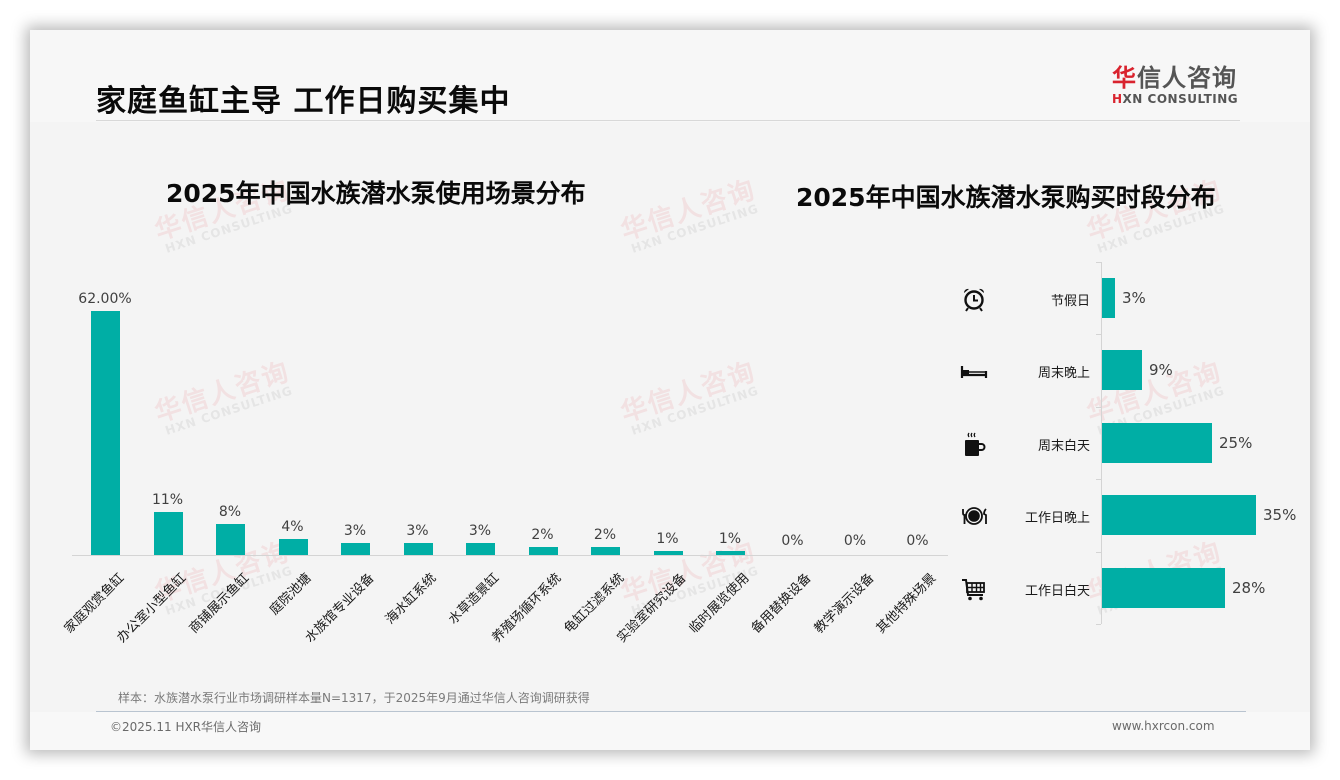 This screenshot has height=780, width=1340. What do you see at coordinates (786, 458) in the screenshot?
I see `bar-item: 0% 备用替换设备` at bounding box center [786, 458].